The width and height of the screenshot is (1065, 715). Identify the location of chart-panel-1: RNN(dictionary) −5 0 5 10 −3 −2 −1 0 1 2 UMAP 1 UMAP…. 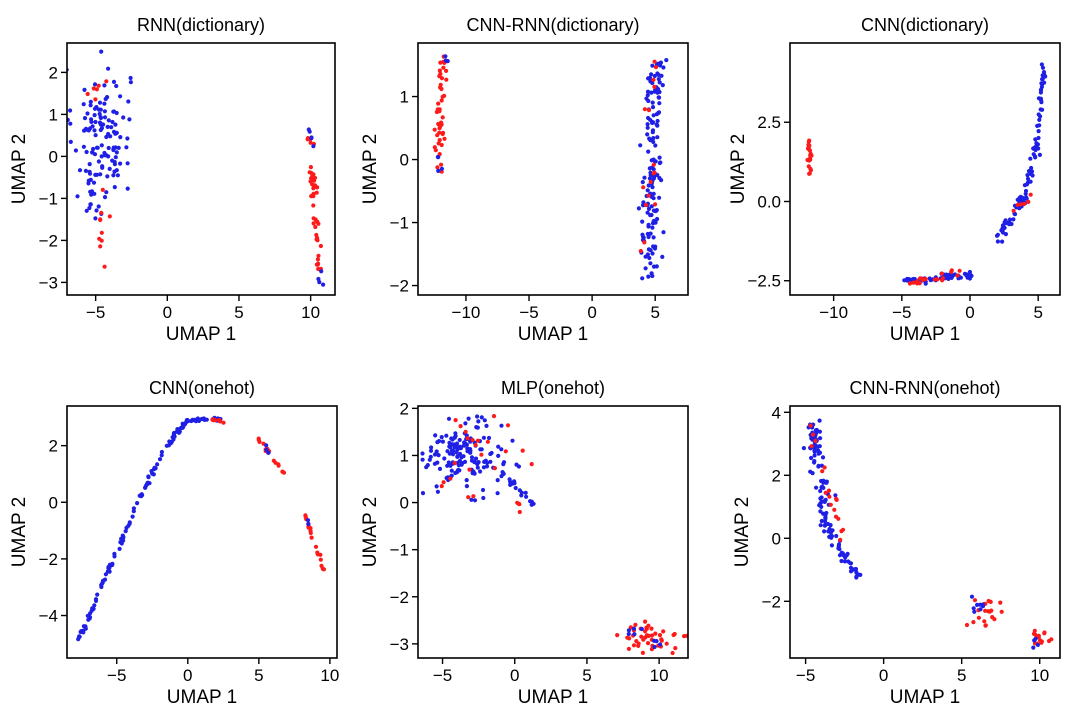
(172, 180).